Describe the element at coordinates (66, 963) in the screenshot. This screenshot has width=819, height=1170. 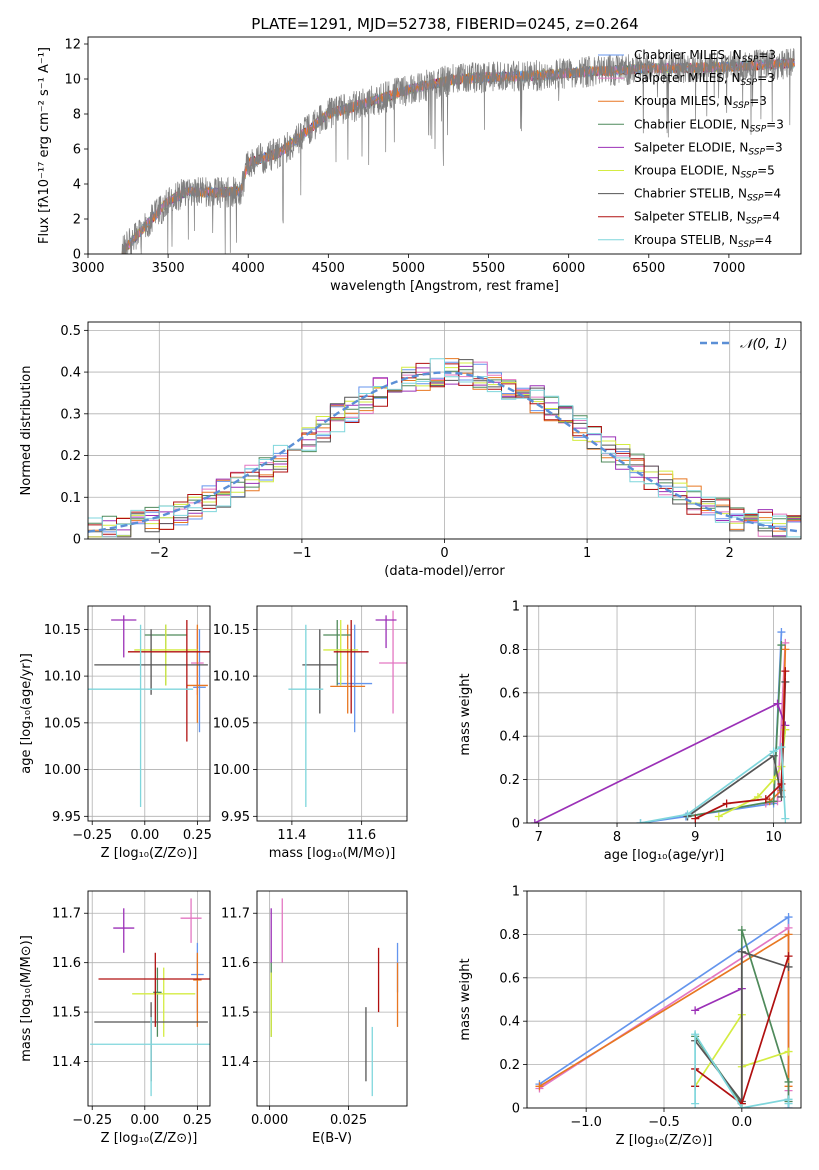
I see `y-tick-label: 11.6` at that location.